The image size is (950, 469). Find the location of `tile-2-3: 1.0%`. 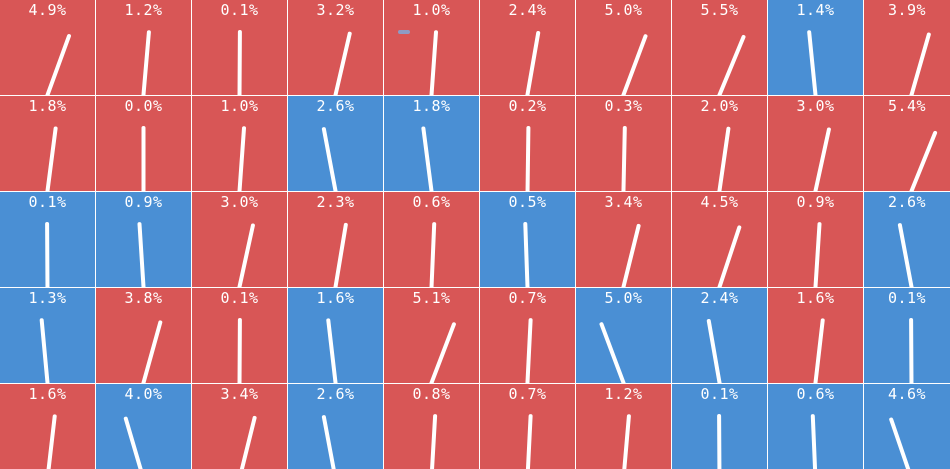

tile-2-3: 1.0% is located at coordinates (239, 143).